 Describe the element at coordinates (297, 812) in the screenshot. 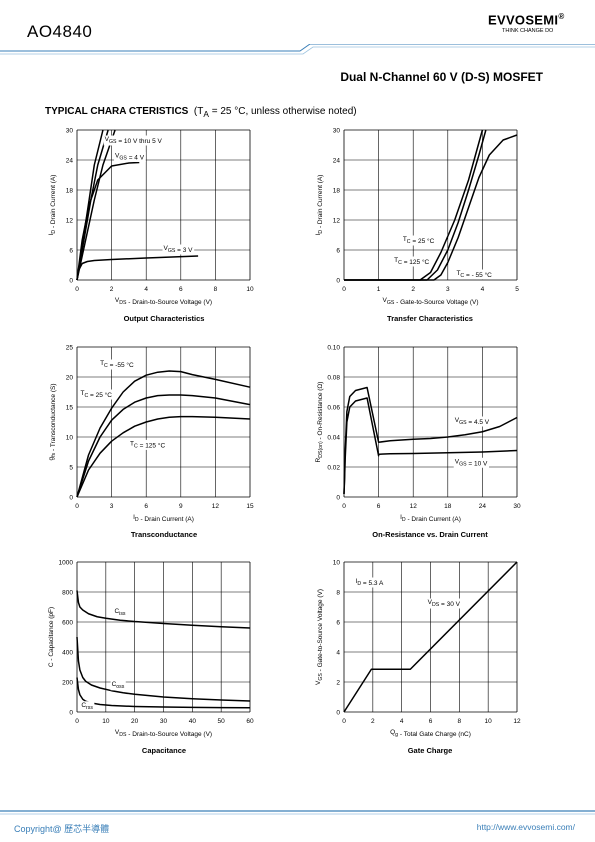

I see `footer-rule` at that location.